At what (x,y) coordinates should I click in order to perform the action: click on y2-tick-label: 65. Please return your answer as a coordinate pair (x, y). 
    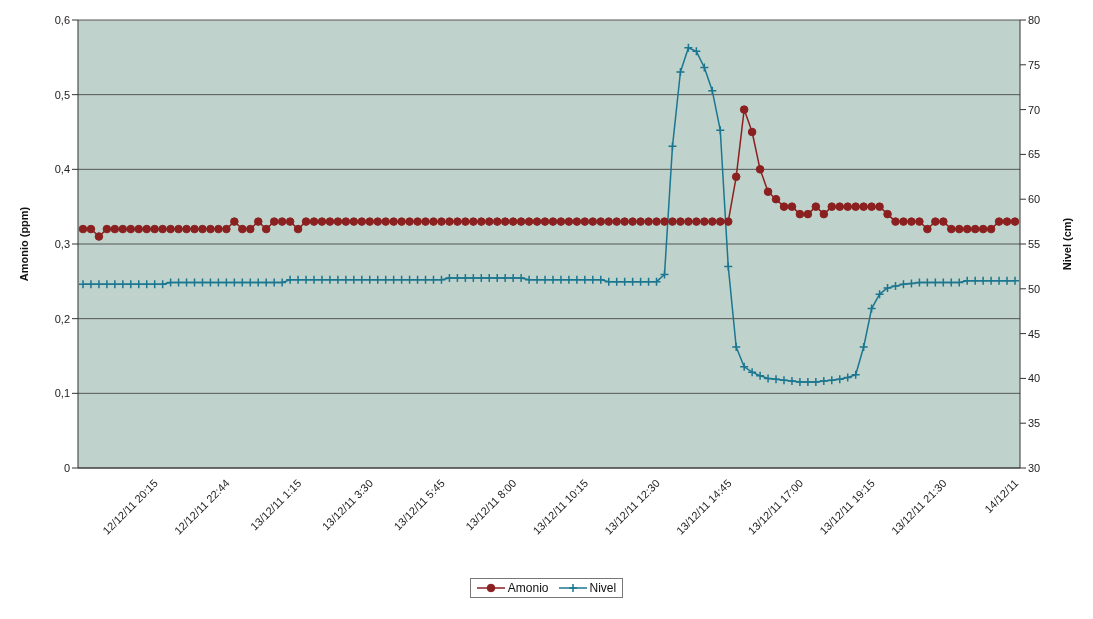
    Looking at the image, I should click on (1034, 154).